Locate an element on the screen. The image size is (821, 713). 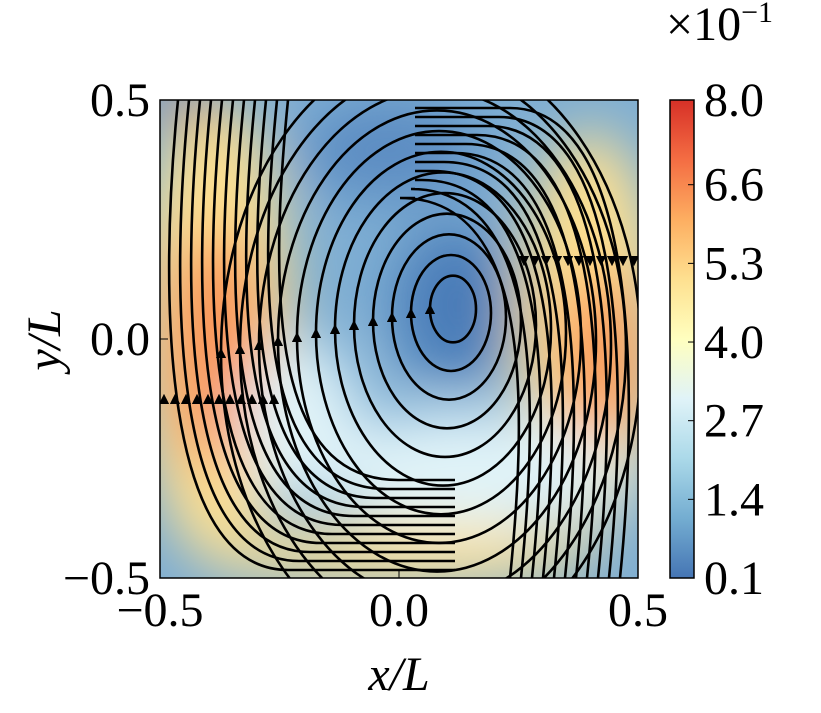
colorbar-tick-label: 2.7 is located at coordinates (734, 421).